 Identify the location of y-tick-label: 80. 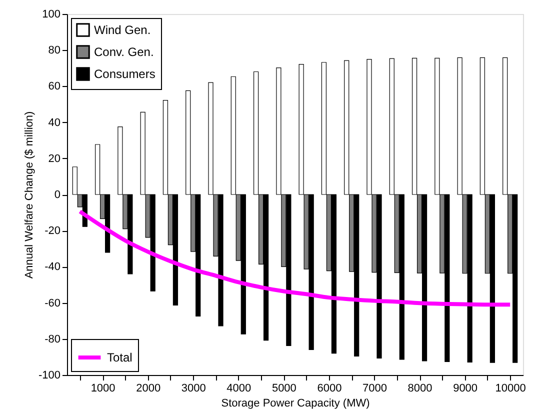
(54, 50).